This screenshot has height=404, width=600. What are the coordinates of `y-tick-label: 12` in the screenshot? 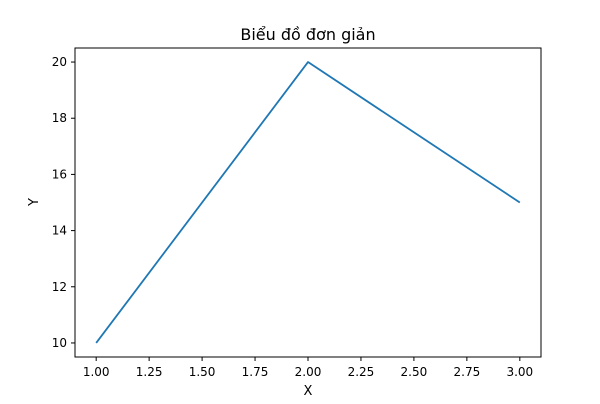 It's located at (59, 287).